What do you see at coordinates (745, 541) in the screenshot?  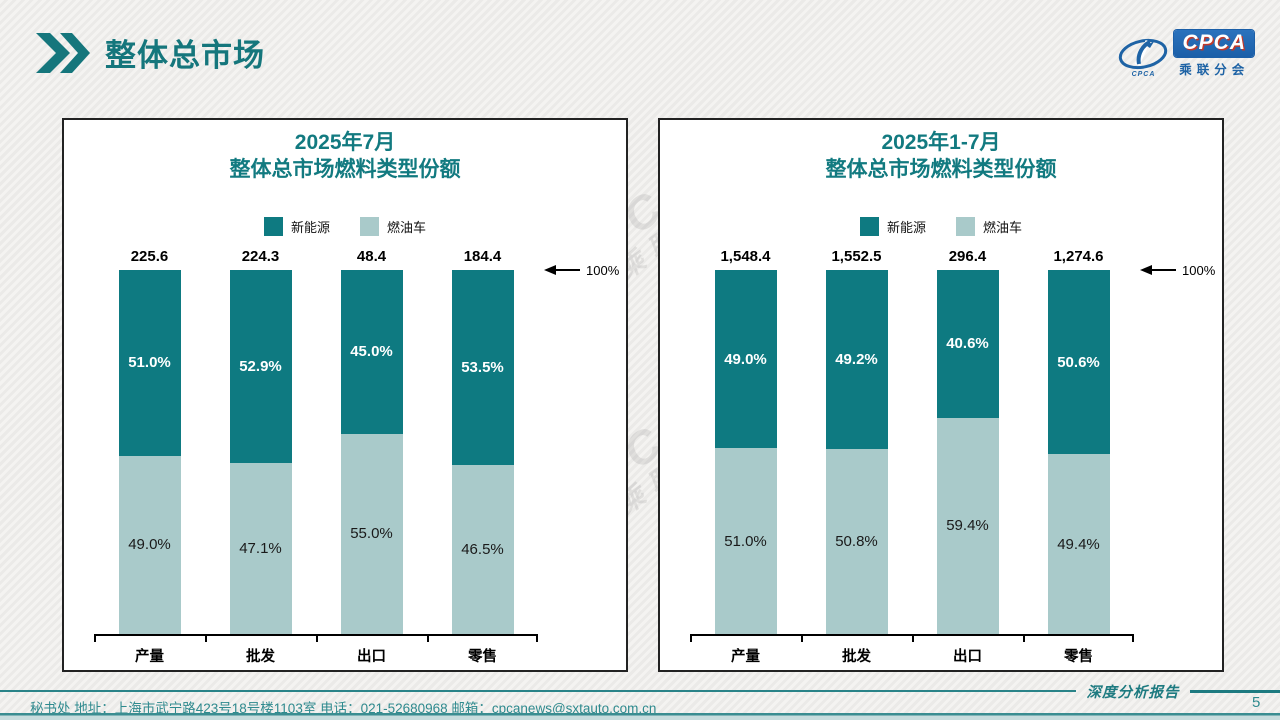 I see `fuel-segment: 51.0%` at bounding box center [745, 541].